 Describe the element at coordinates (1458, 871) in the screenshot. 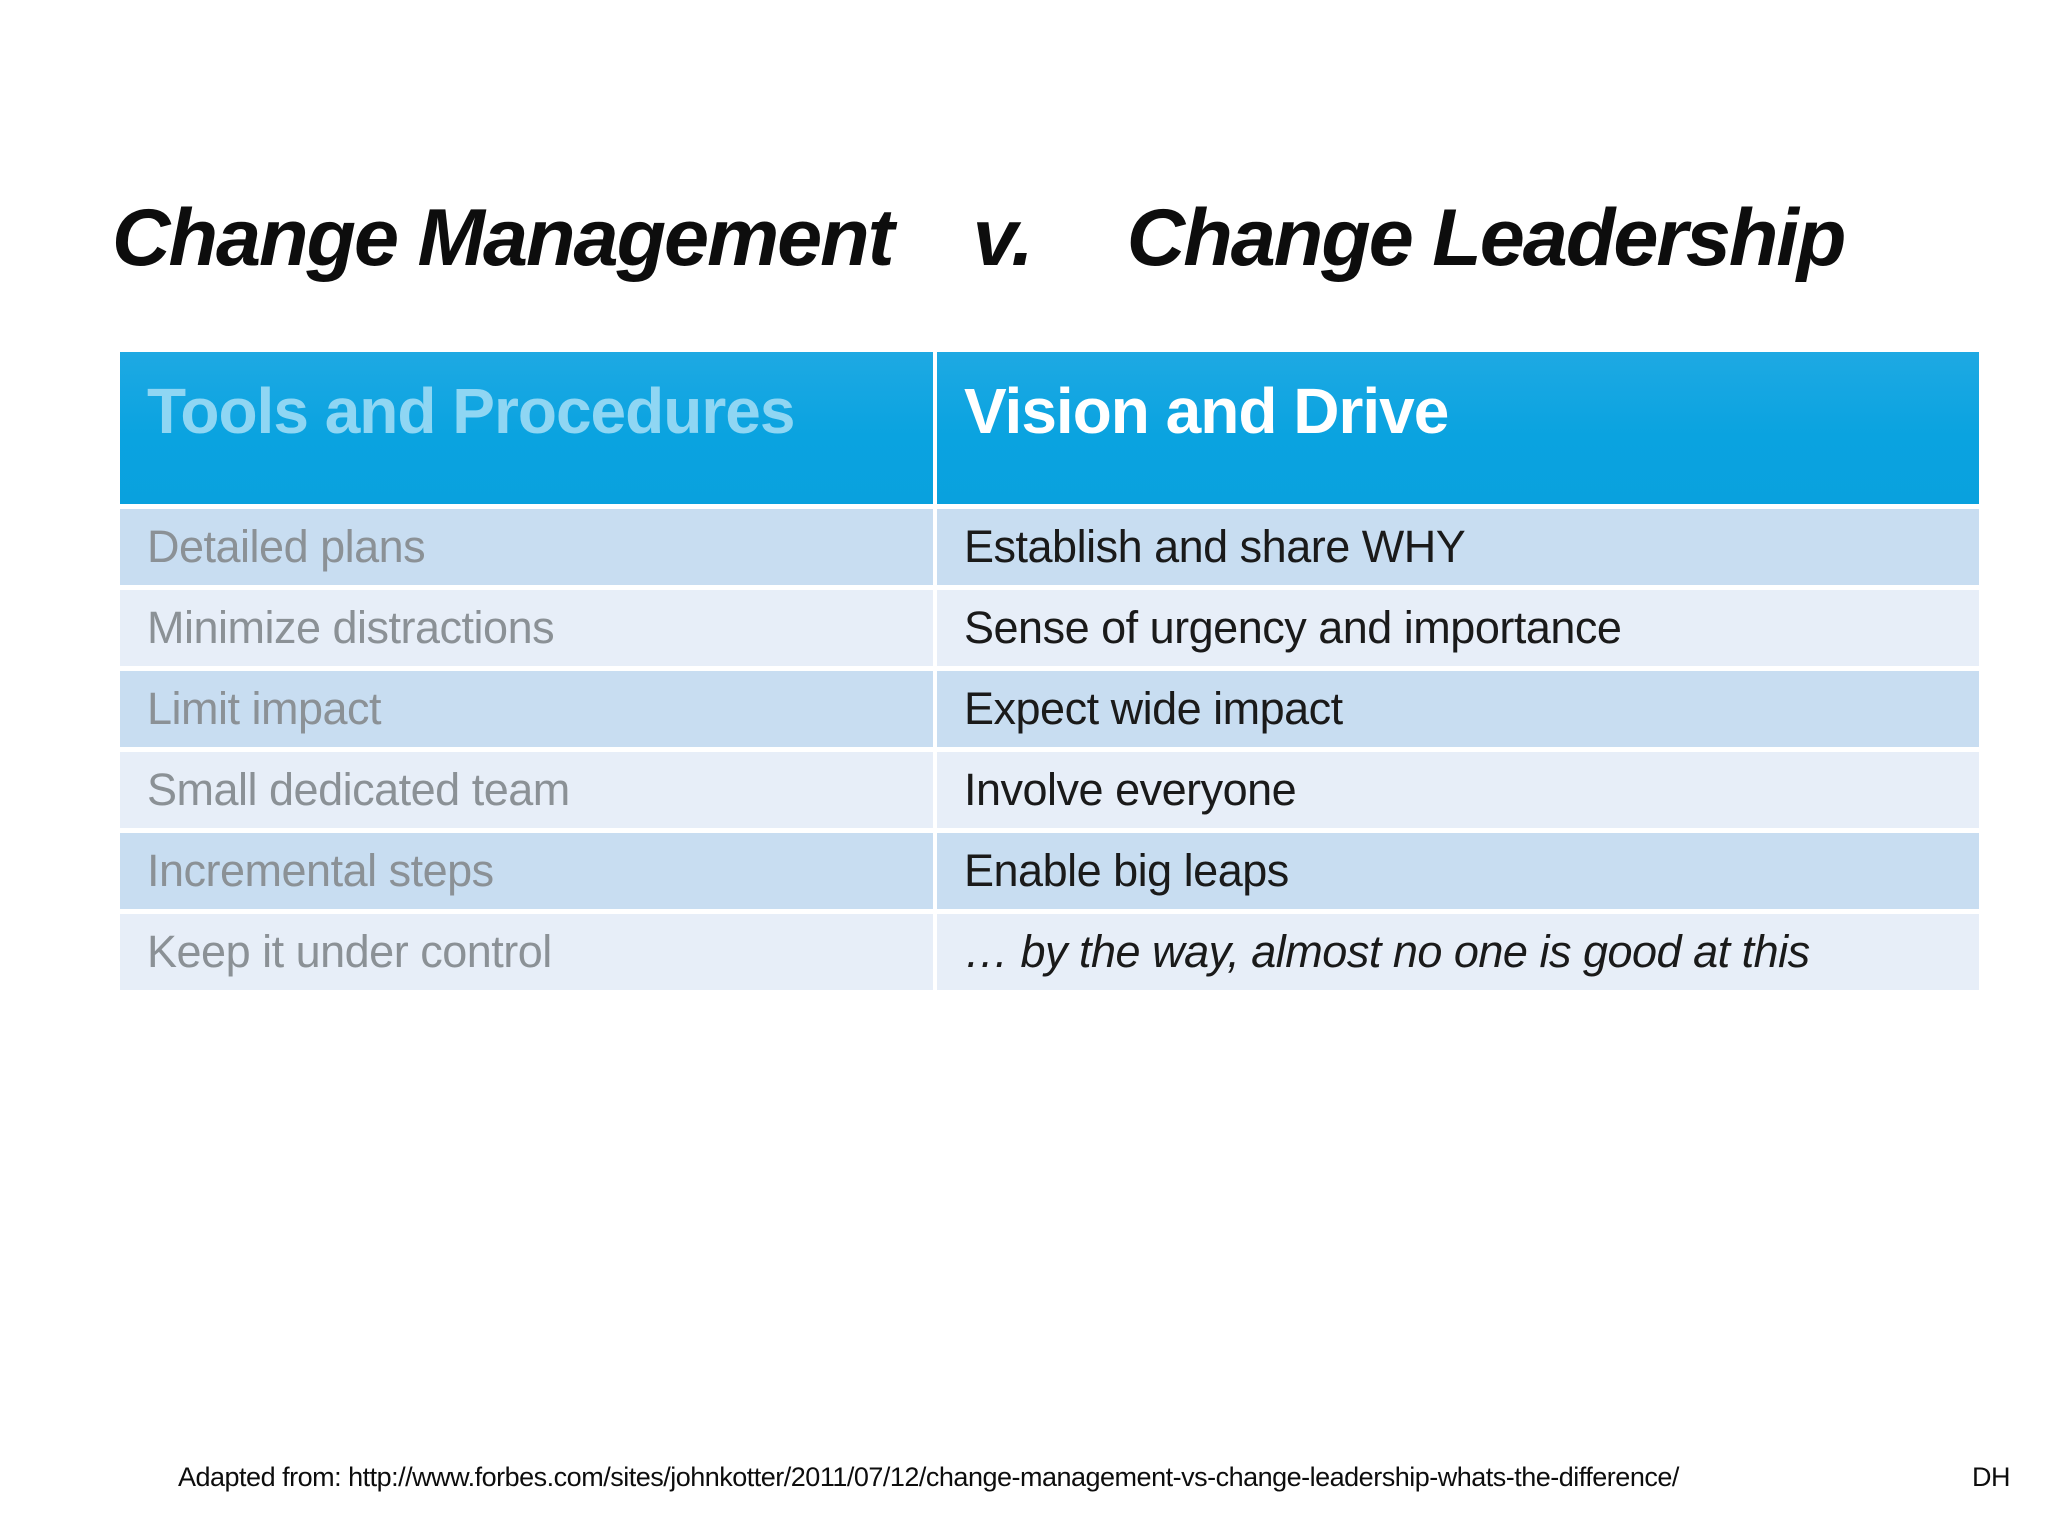

I see `table-cell-leadership: Enable big leaps` at that location.